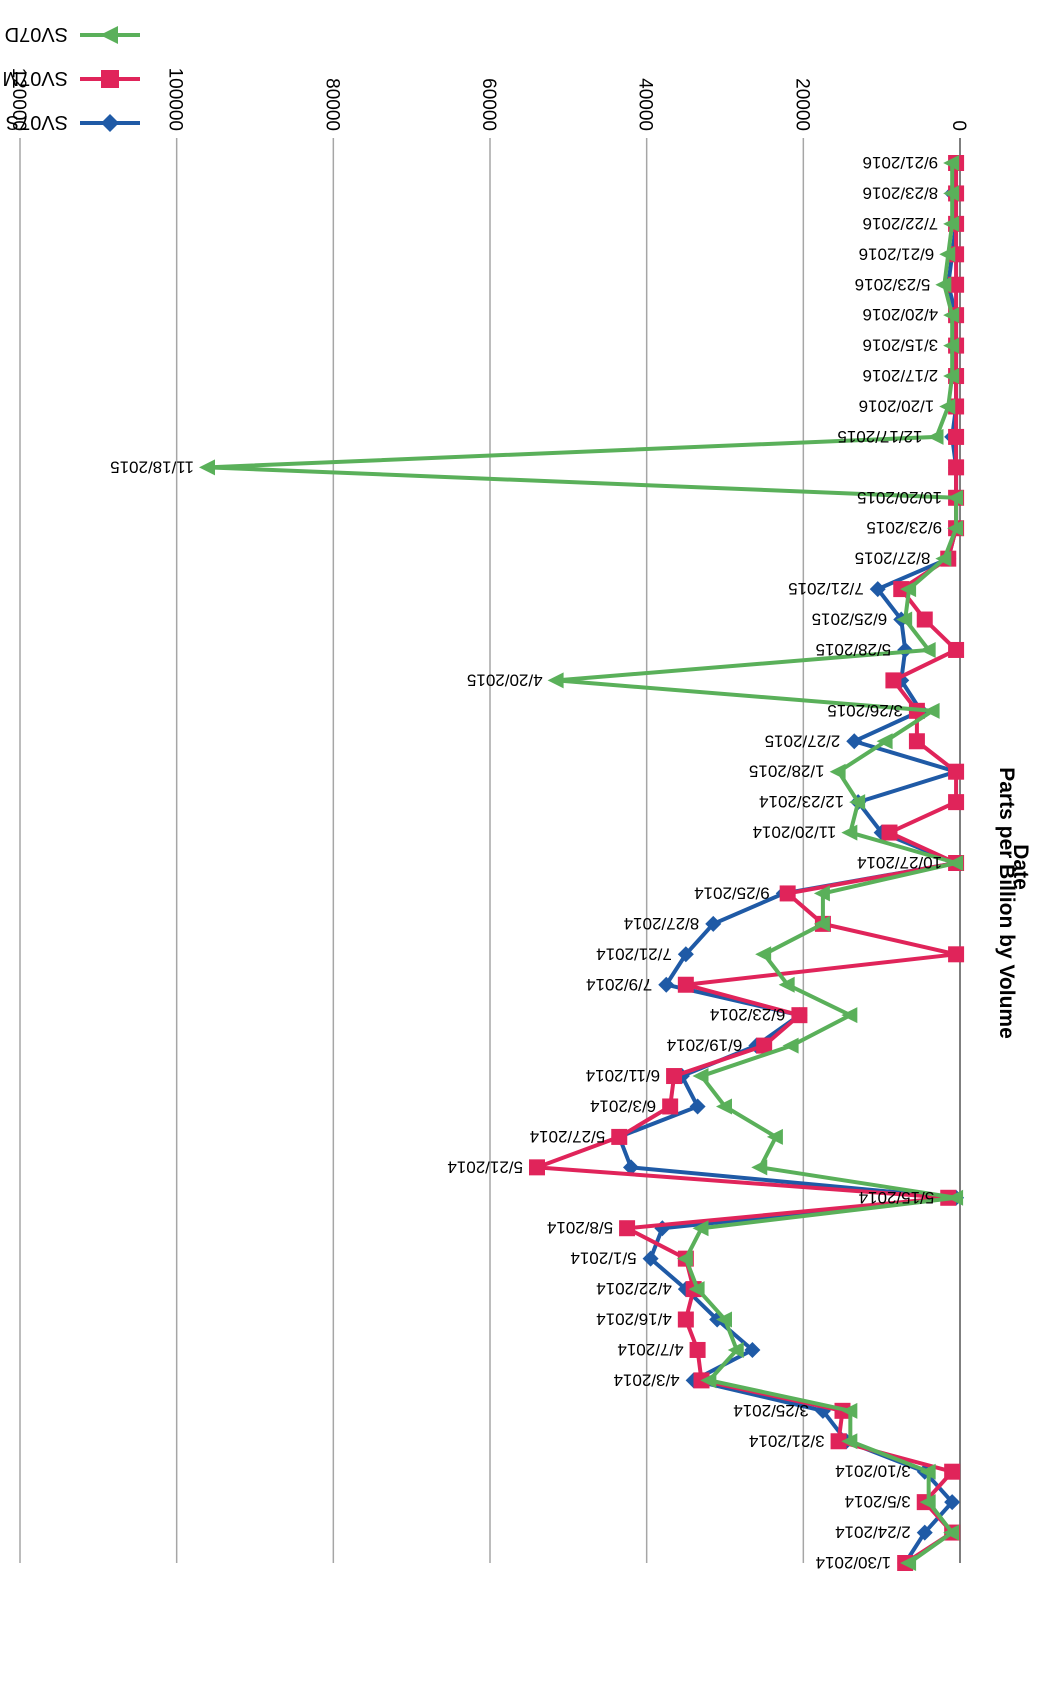  I want to click on data-label: 12/17/2015, so click(879, 436).